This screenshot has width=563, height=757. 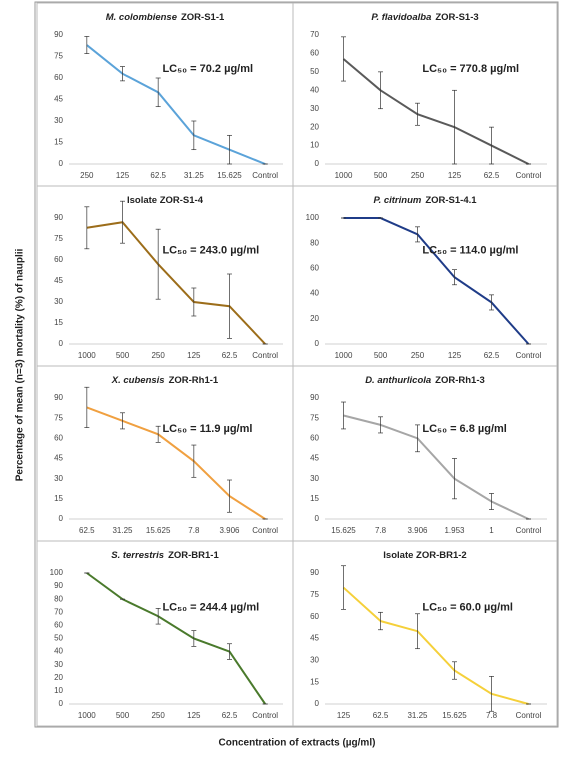 What do you see at coordinates (464, 429) in the screenshot?
I see `lc50-annotation: LC₅₀ = 6.8 µg/ml` at bounding box center [464, 429].